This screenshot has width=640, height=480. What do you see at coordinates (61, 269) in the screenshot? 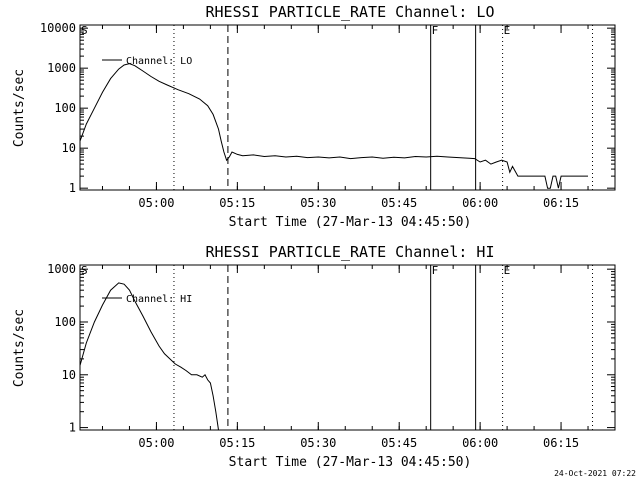
I see `y-tick-label-hi: 1000` at bounding box center [61, 269].